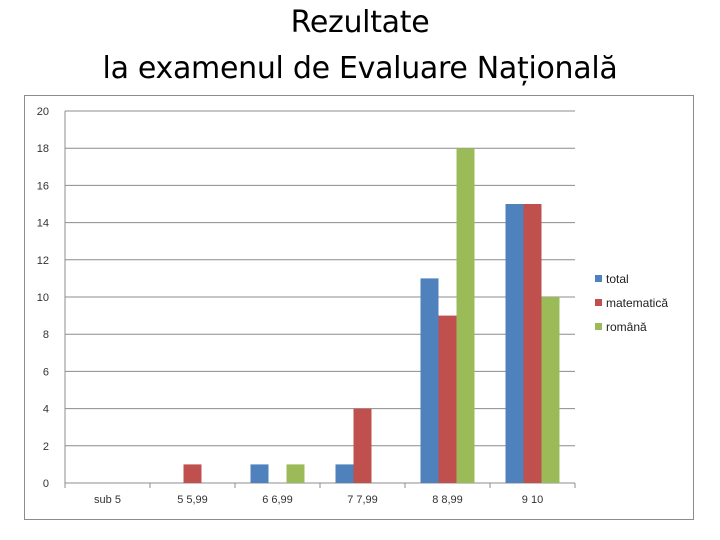  What do you see at coordinates (43, 224) in the screenshot?
I see `y-tick-label: 14` at bounding box center [43, 224].